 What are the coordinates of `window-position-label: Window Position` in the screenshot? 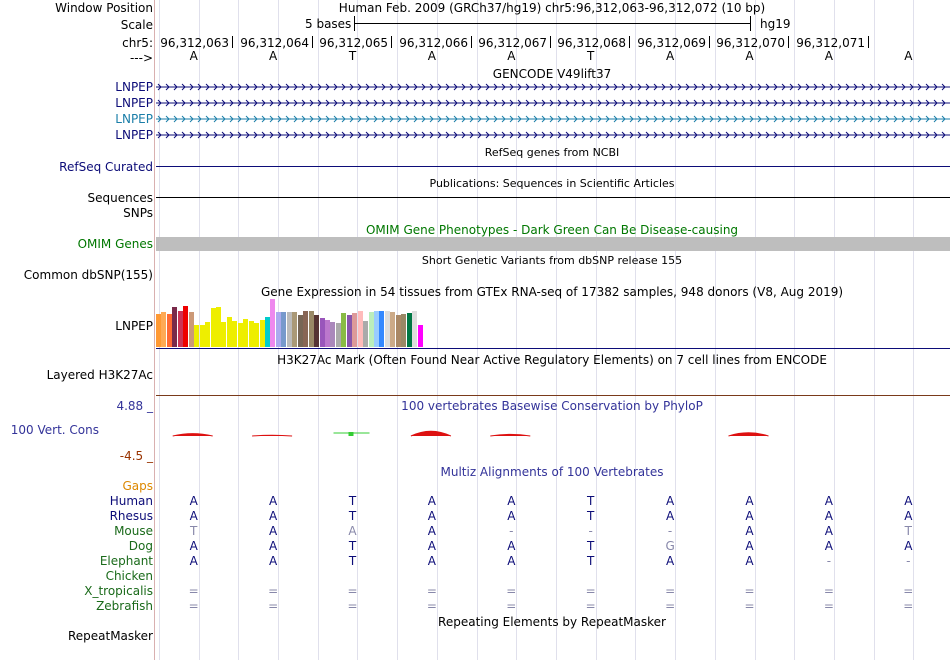 It's located at (104, 8).